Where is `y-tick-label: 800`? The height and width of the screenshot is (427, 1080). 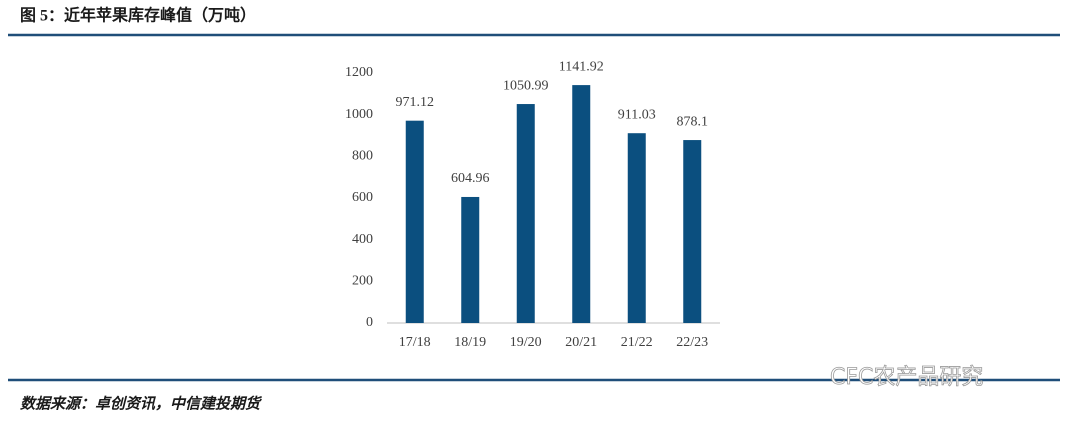
y-tick-label: 800 is located at coordinates (362, 156).